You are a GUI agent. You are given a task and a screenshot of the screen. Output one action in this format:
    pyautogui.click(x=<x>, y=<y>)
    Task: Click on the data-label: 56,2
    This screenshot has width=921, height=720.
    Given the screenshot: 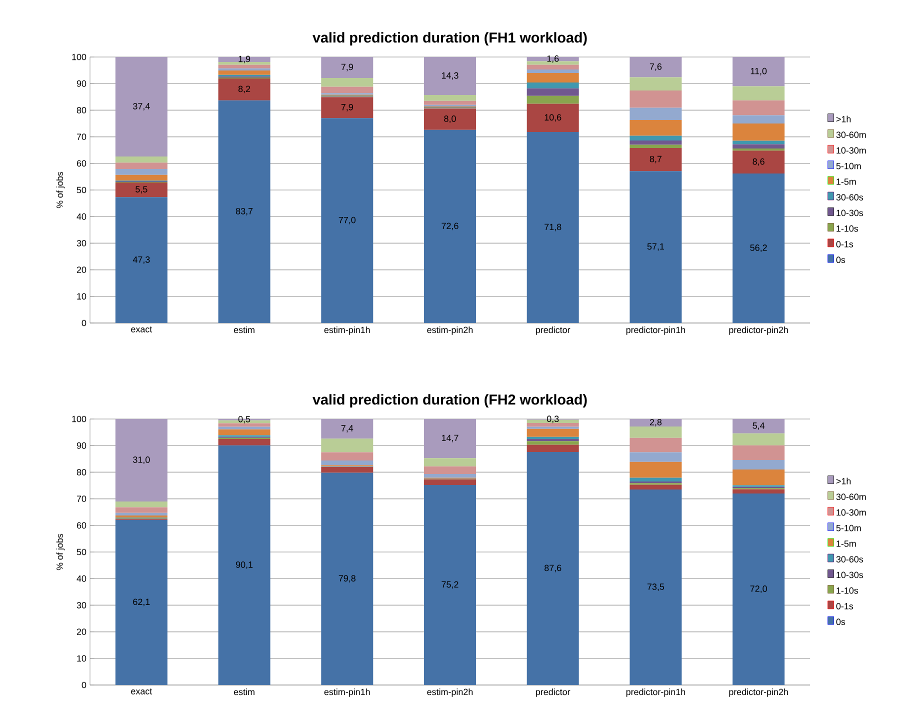 What is the action you would take?
    pyautogui.click(x=758, y=248)
    